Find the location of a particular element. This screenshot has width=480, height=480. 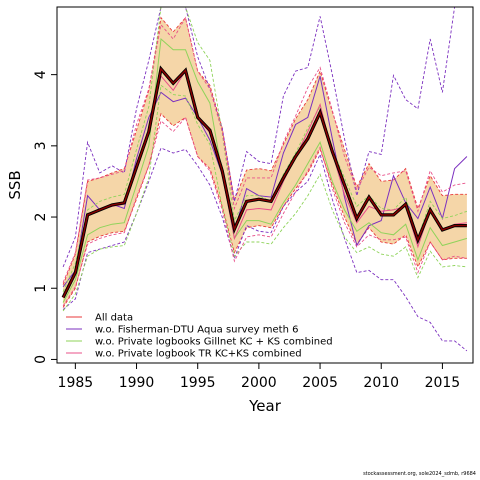

x-tick-label-2000: 2000 is located at coordinates (259, 383).